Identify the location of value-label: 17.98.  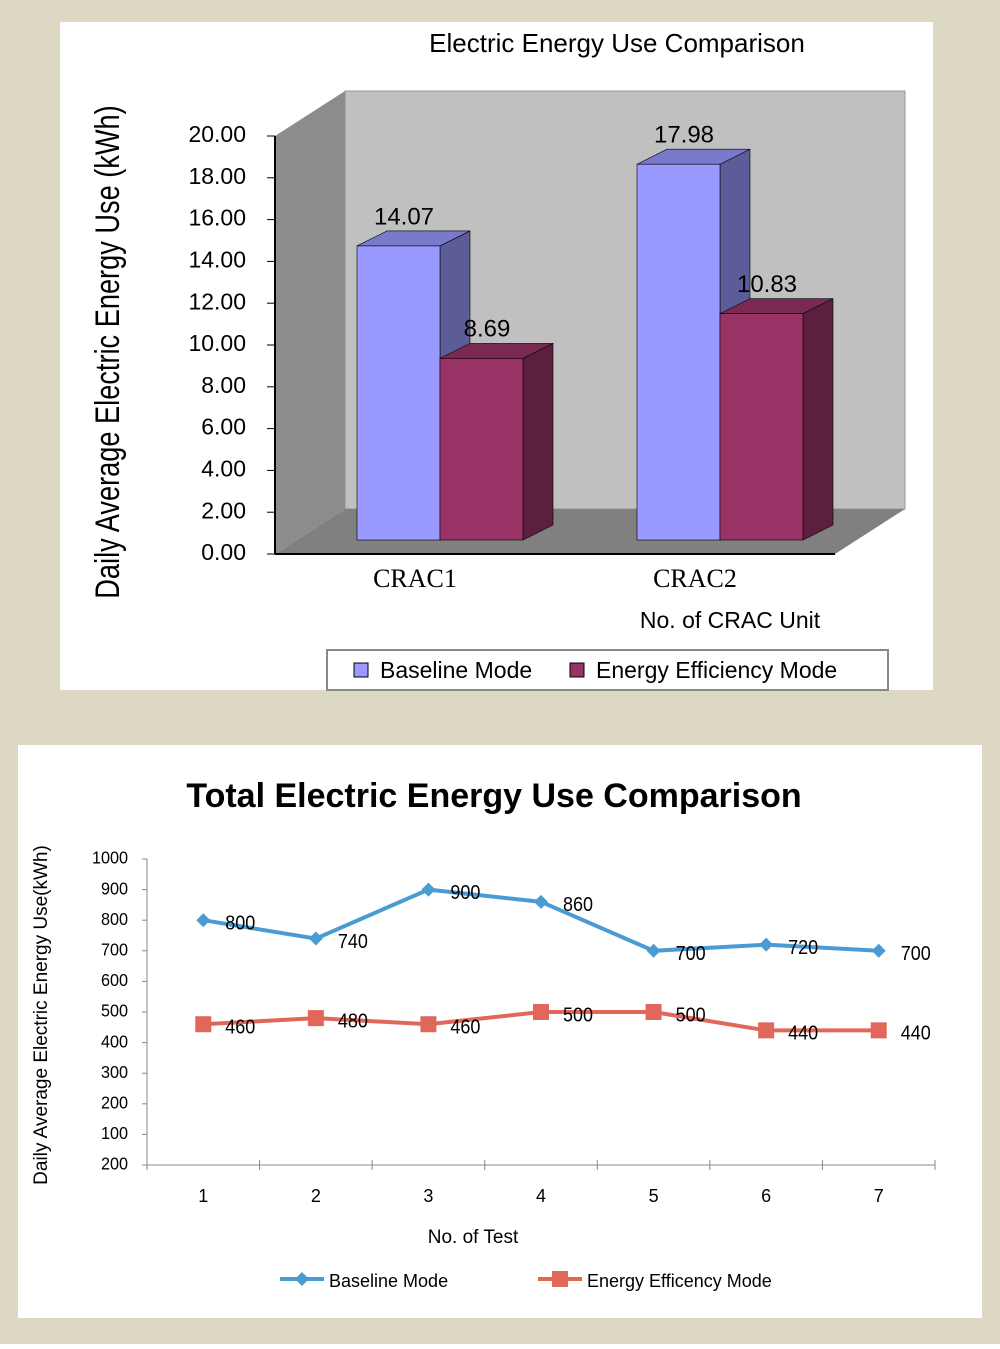
(684, 135).